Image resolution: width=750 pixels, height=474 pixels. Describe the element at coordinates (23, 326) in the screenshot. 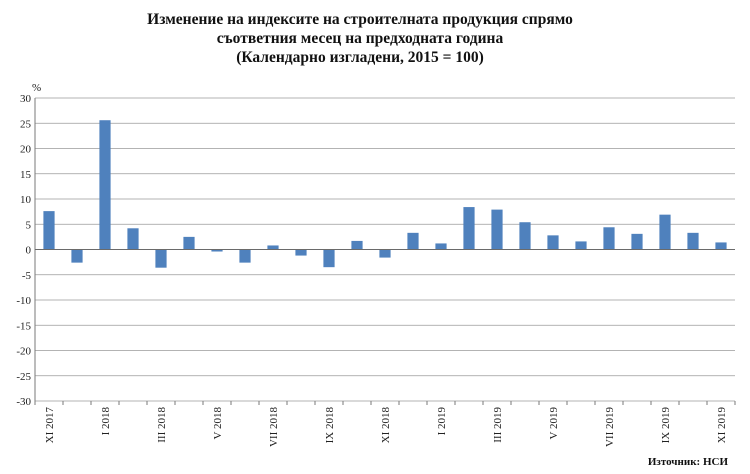

I see `y-tick-label: -15` at that location.